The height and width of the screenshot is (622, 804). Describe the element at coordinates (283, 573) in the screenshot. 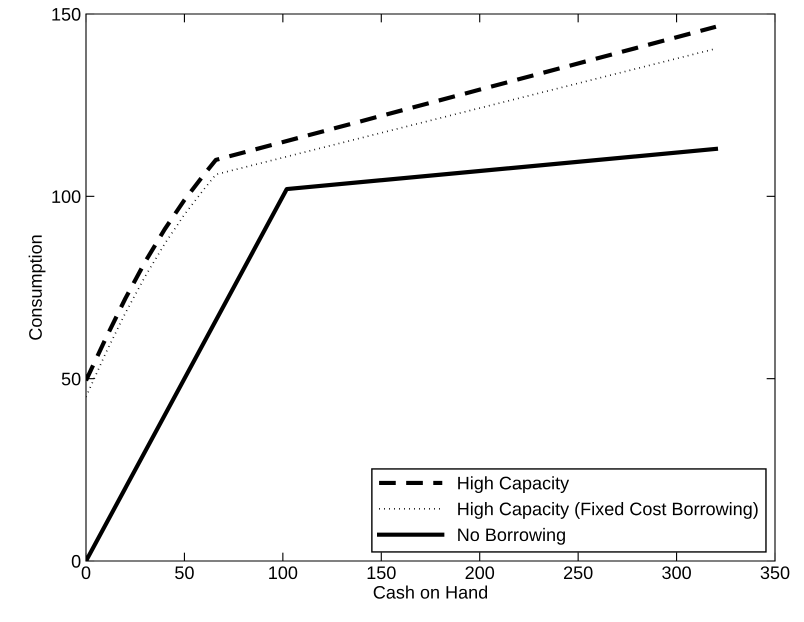

I see `x-tick-label: 100` at that location.